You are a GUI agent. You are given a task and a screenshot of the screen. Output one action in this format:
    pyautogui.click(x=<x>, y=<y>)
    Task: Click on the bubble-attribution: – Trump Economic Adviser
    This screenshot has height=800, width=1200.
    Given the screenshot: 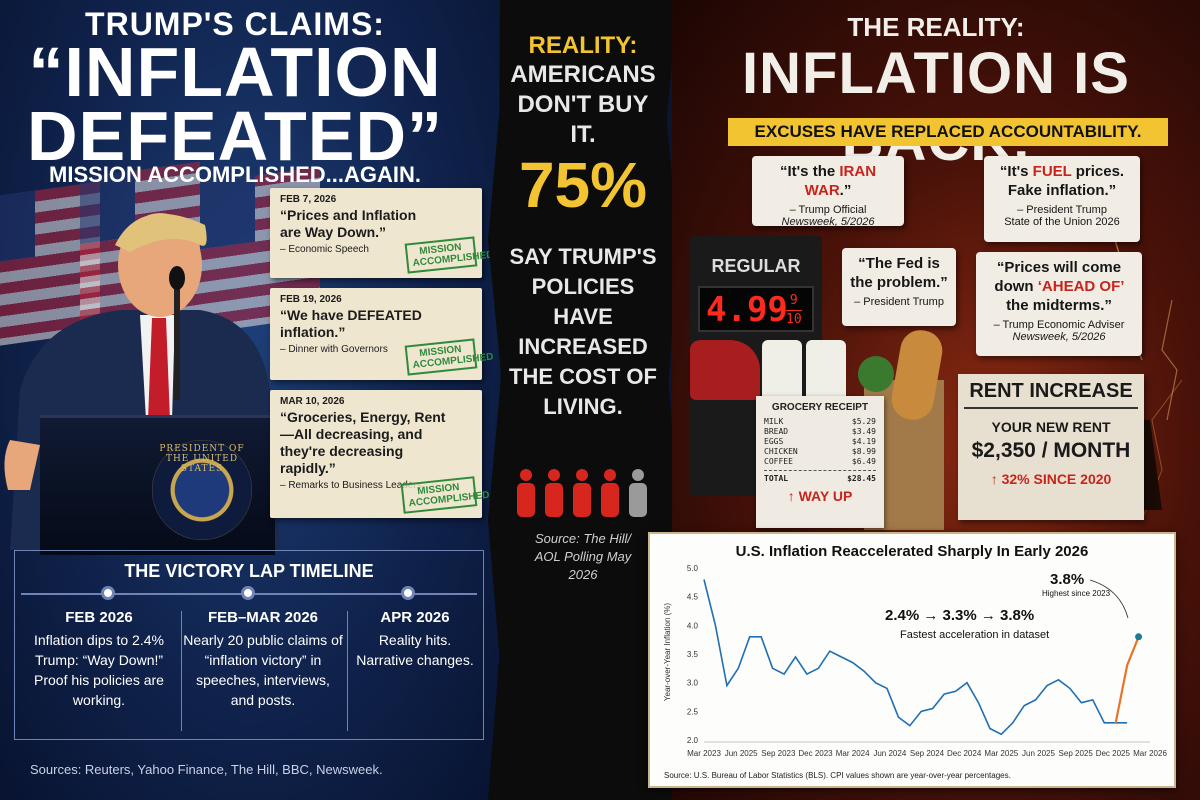 What is the action you would take?
    pyautogui.click(x=1059, y=325)
    